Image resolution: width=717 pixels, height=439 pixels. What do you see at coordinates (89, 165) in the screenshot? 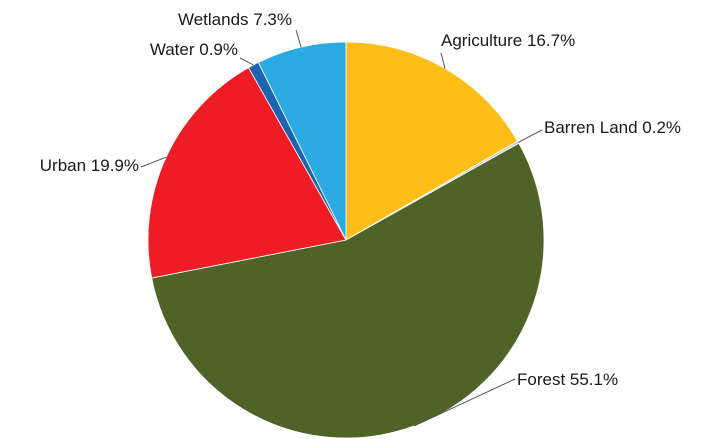
I see `label-urban: Urban 19.9%` at bounding box center [89, 165].